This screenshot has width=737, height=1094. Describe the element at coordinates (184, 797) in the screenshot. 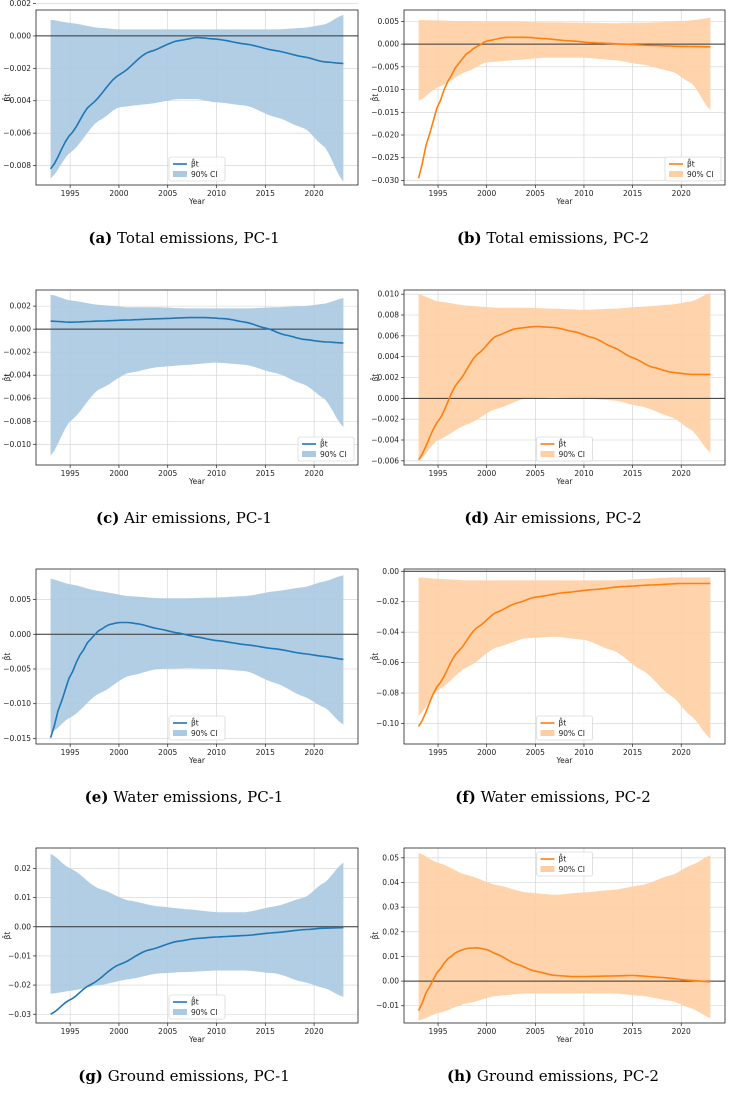

I see `caption-e: (e) Water emissions, PC-1` at that location.